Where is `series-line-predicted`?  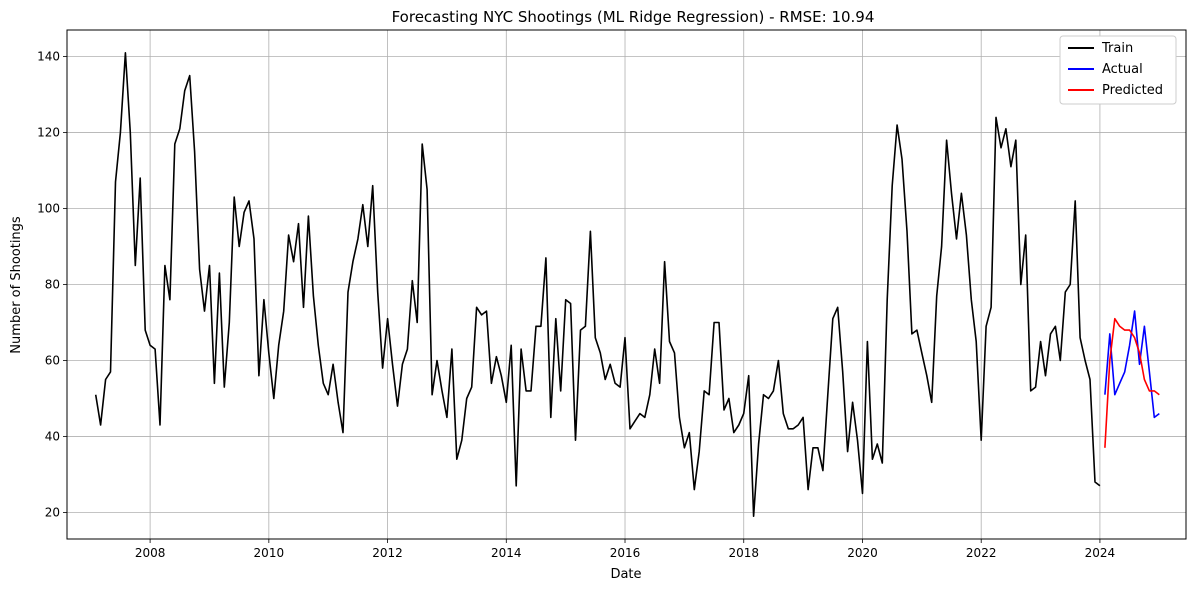 series-line-predicted is located at coordinates (1132, 382).